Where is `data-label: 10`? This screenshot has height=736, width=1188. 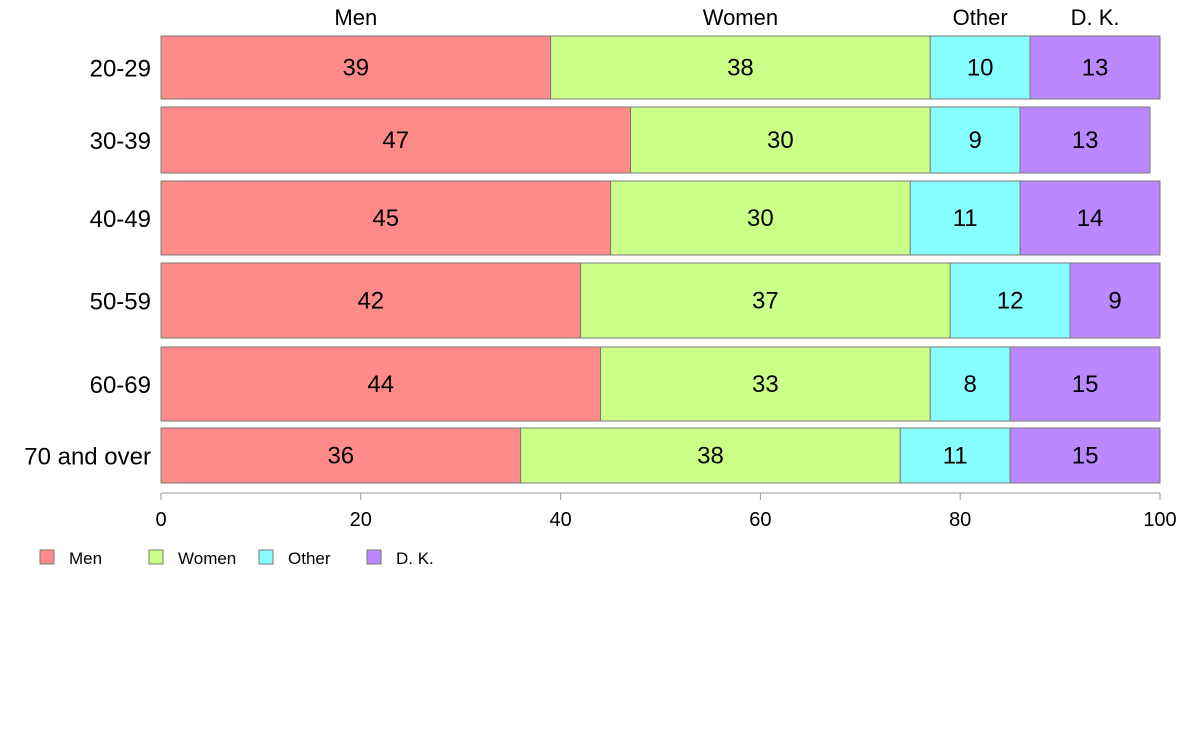 data-label: 10 is located at coordinates (980, 68).